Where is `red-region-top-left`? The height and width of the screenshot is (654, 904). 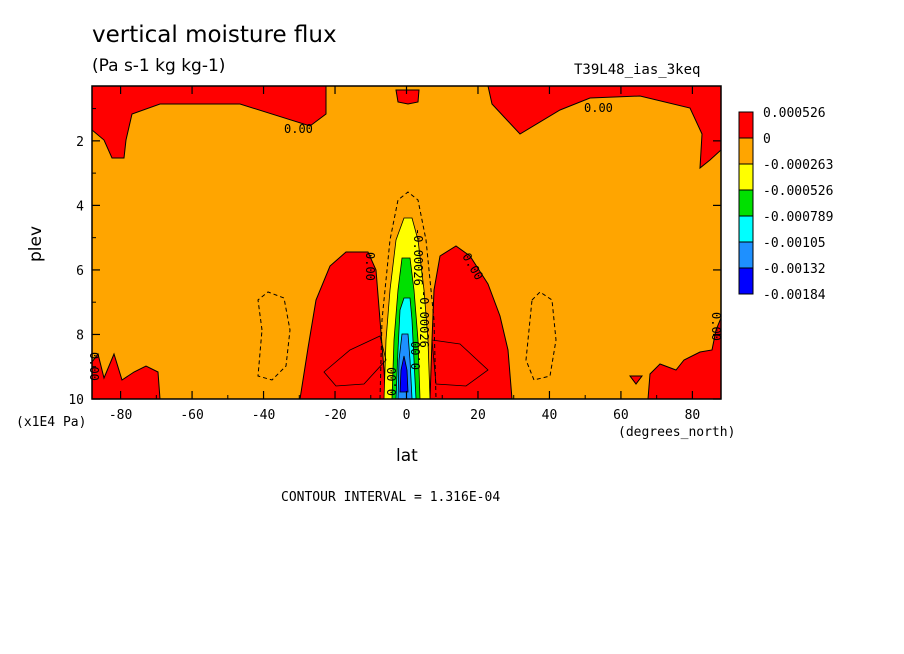 red-region-top-left is located at coordinates (209, 122).